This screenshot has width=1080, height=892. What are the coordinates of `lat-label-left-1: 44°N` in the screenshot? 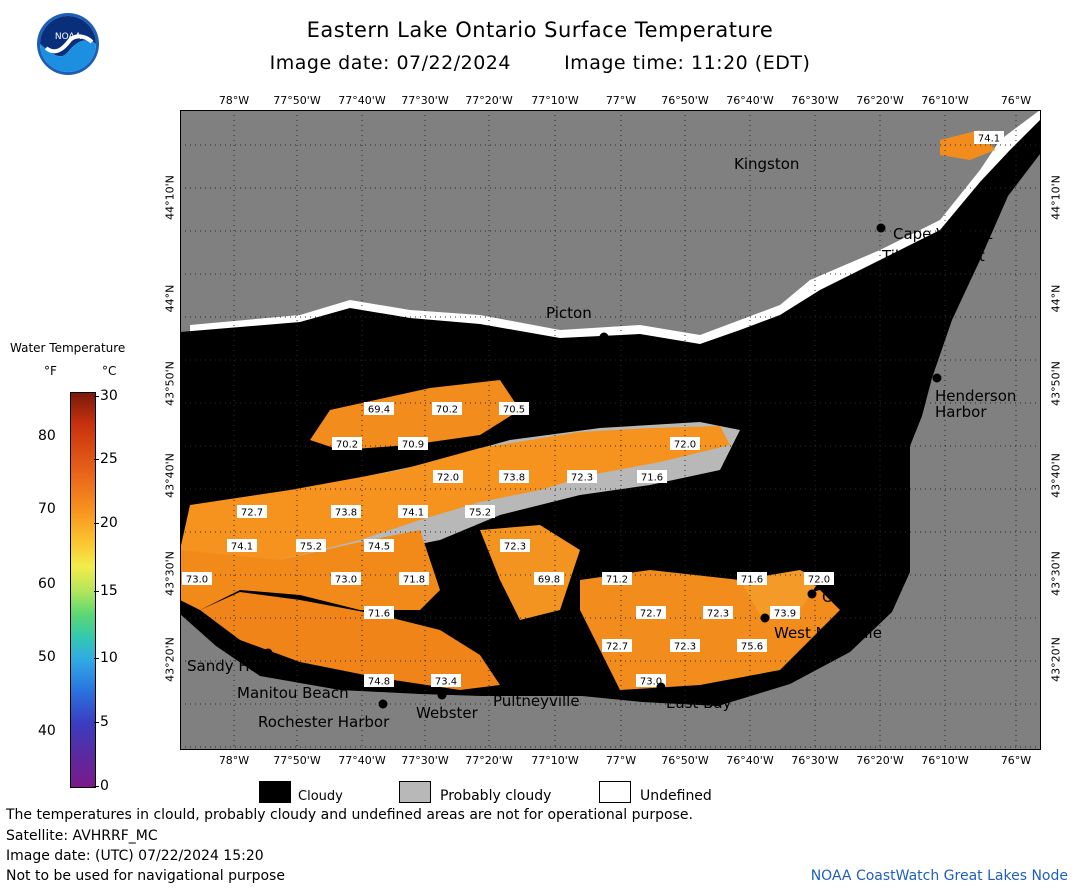 It's located at (170, 298).